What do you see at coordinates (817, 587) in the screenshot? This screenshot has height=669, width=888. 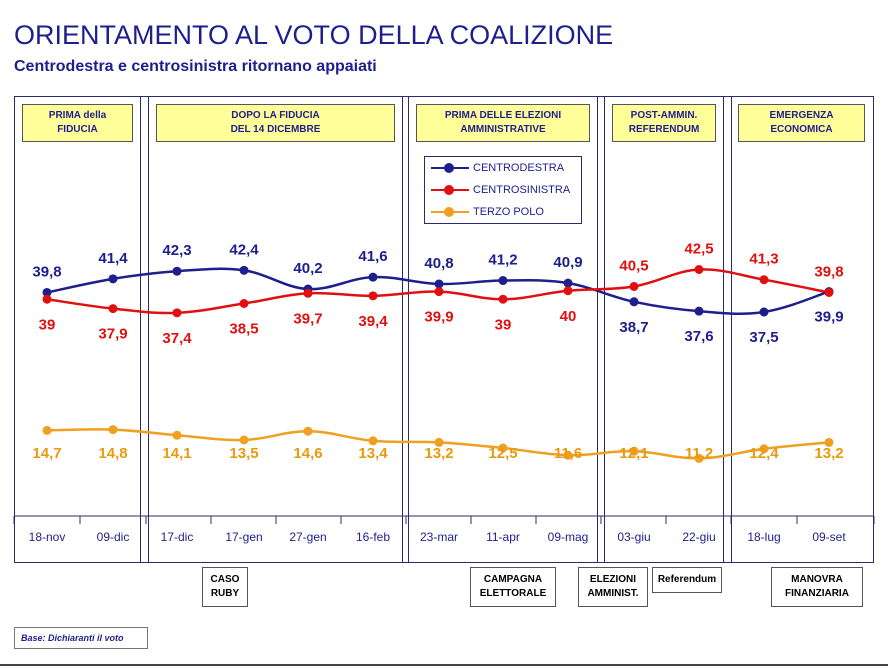 I see `event-manovra-finanziaria: MANOVRA FINANZIARIA` at bounding box center [817, 587].